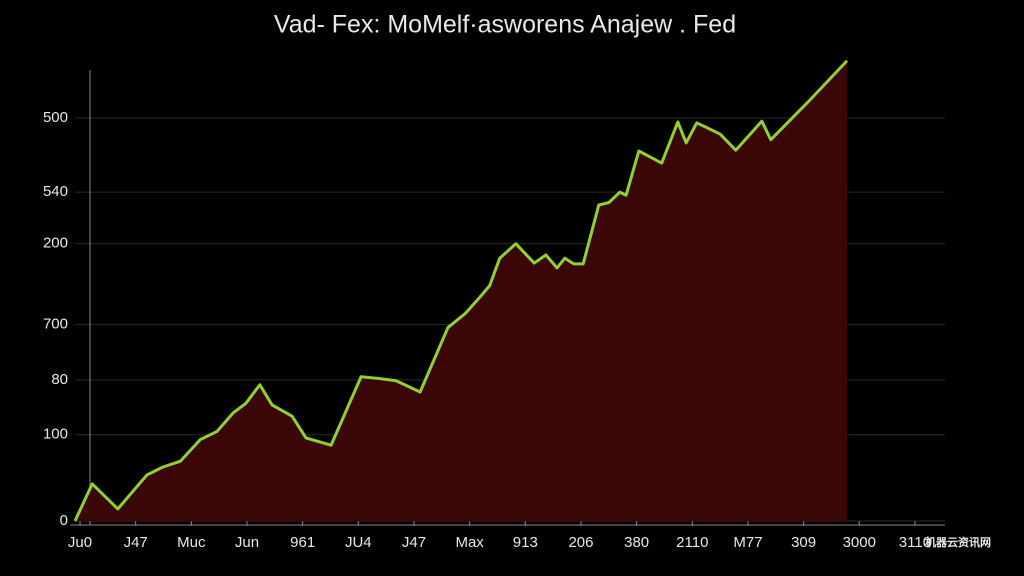 This screenshot has height=576, width=1024. I want to click on x-tick-label: 2110, so click(692, 542).